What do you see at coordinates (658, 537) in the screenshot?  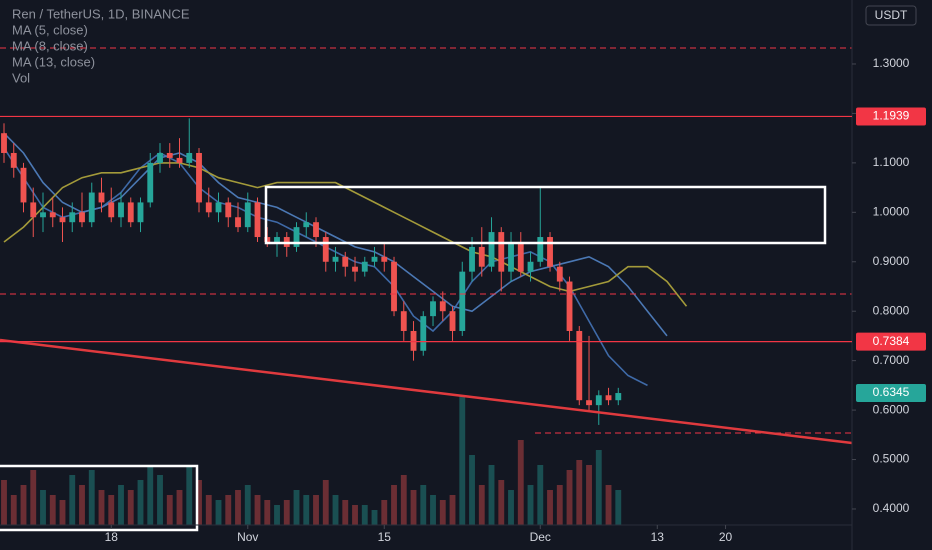 I see `x-tick-label: 13` at bounding box center [658, 537].